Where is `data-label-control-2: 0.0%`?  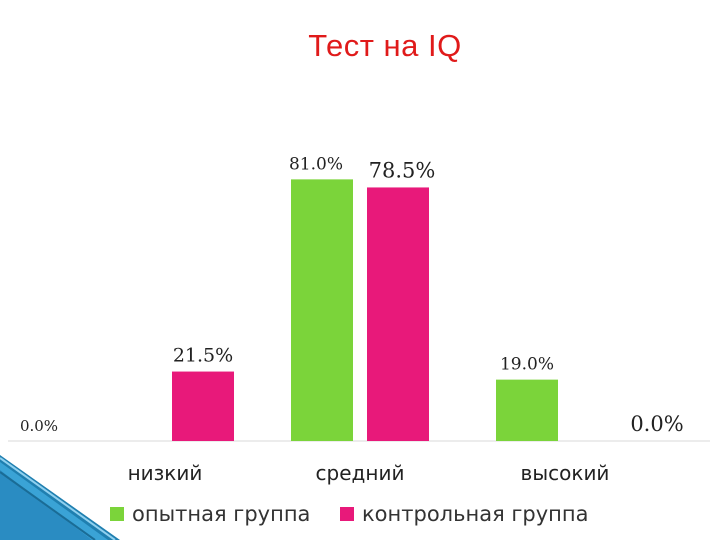 data-label-control-2: 0.0% is located at coordinates (656, 424).